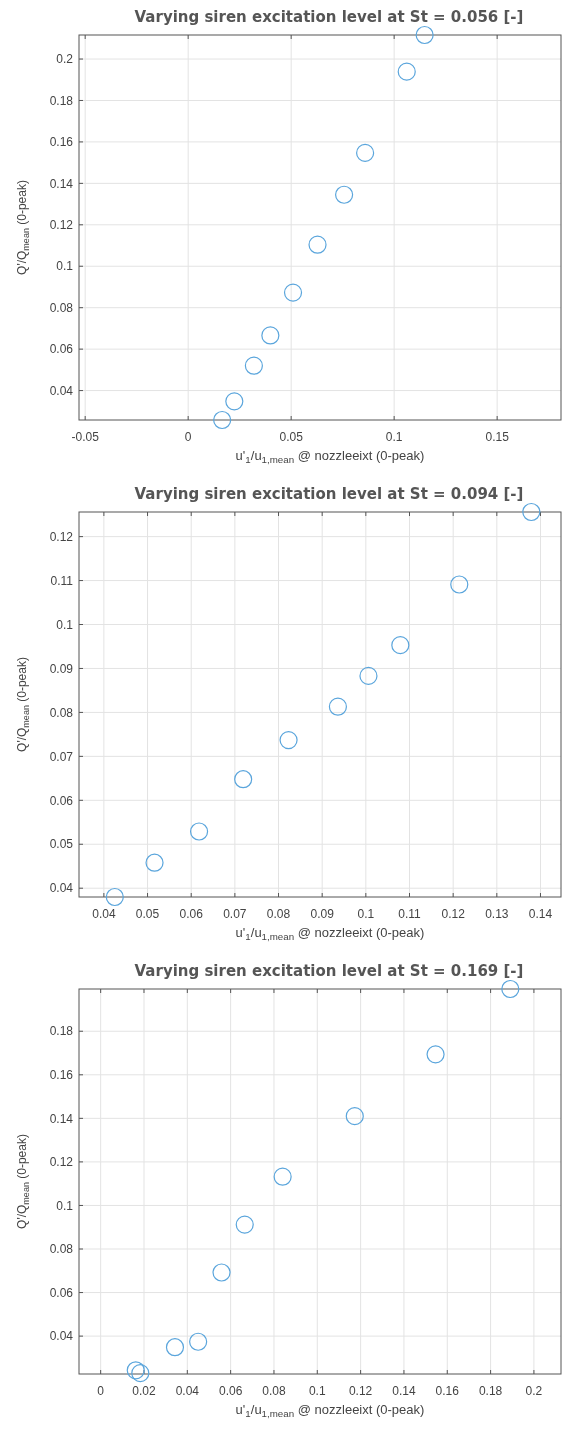 This screenshot has width=563, height=1431. I want to click on x-tick-label: 0.07, so click(235, 914).